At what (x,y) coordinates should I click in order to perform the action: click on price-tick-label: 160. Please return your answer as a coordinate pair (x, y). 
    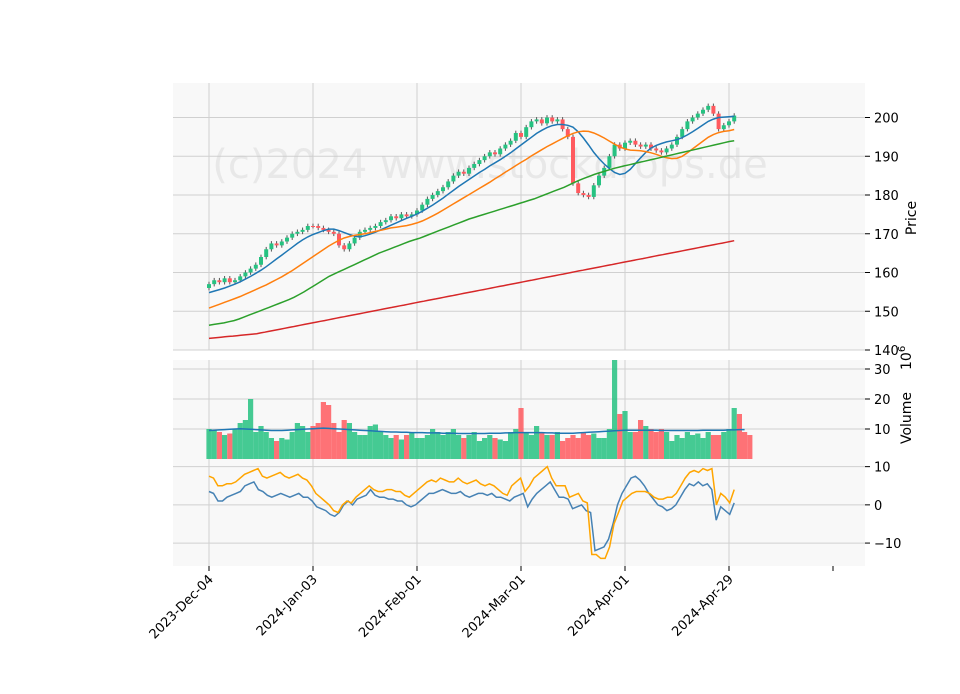
    Looking at the image, I should click on (886, 274).